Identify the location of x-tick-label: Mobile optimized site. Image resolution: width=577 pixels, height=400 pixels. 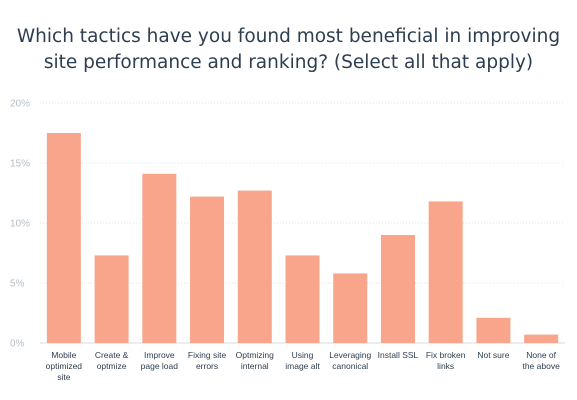
(64, 366).